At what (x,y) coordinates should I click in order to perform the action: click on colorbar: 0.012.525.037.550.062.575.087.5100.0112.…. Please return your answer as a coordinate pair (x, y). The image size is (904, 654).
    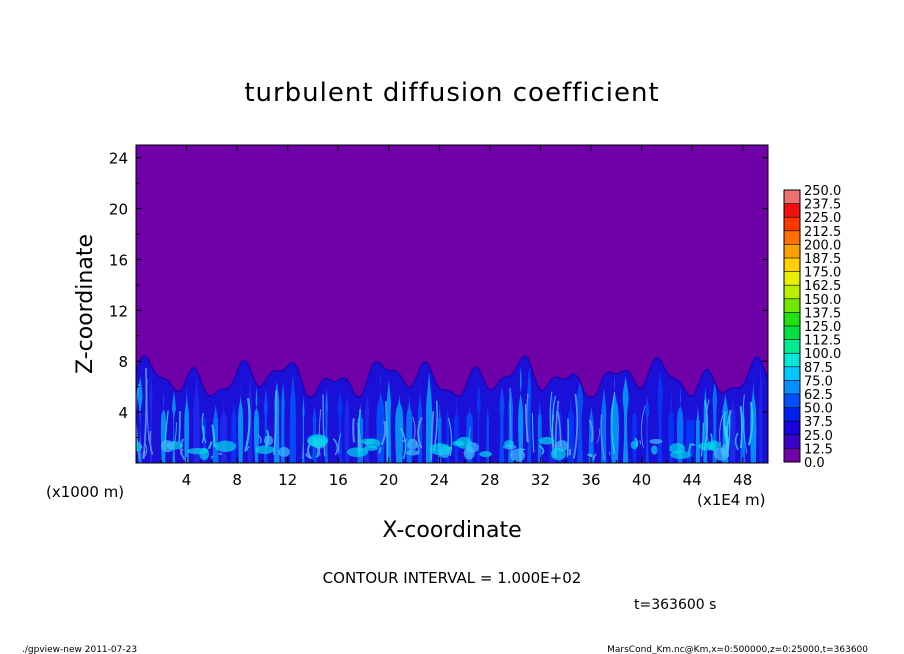
    Looking at the image, I should click on (812, 327).